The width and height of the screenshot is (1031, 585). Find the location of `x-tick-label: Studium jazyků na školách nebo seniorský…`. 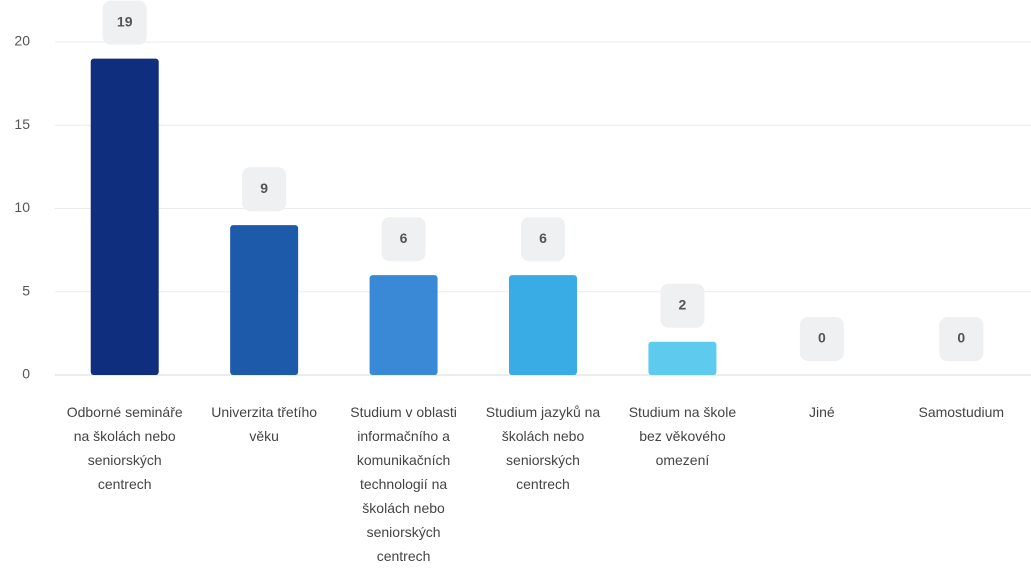

x-tick-label: Studium jazyků na školách nebo seniorský… is located at coordinates (543, 448).